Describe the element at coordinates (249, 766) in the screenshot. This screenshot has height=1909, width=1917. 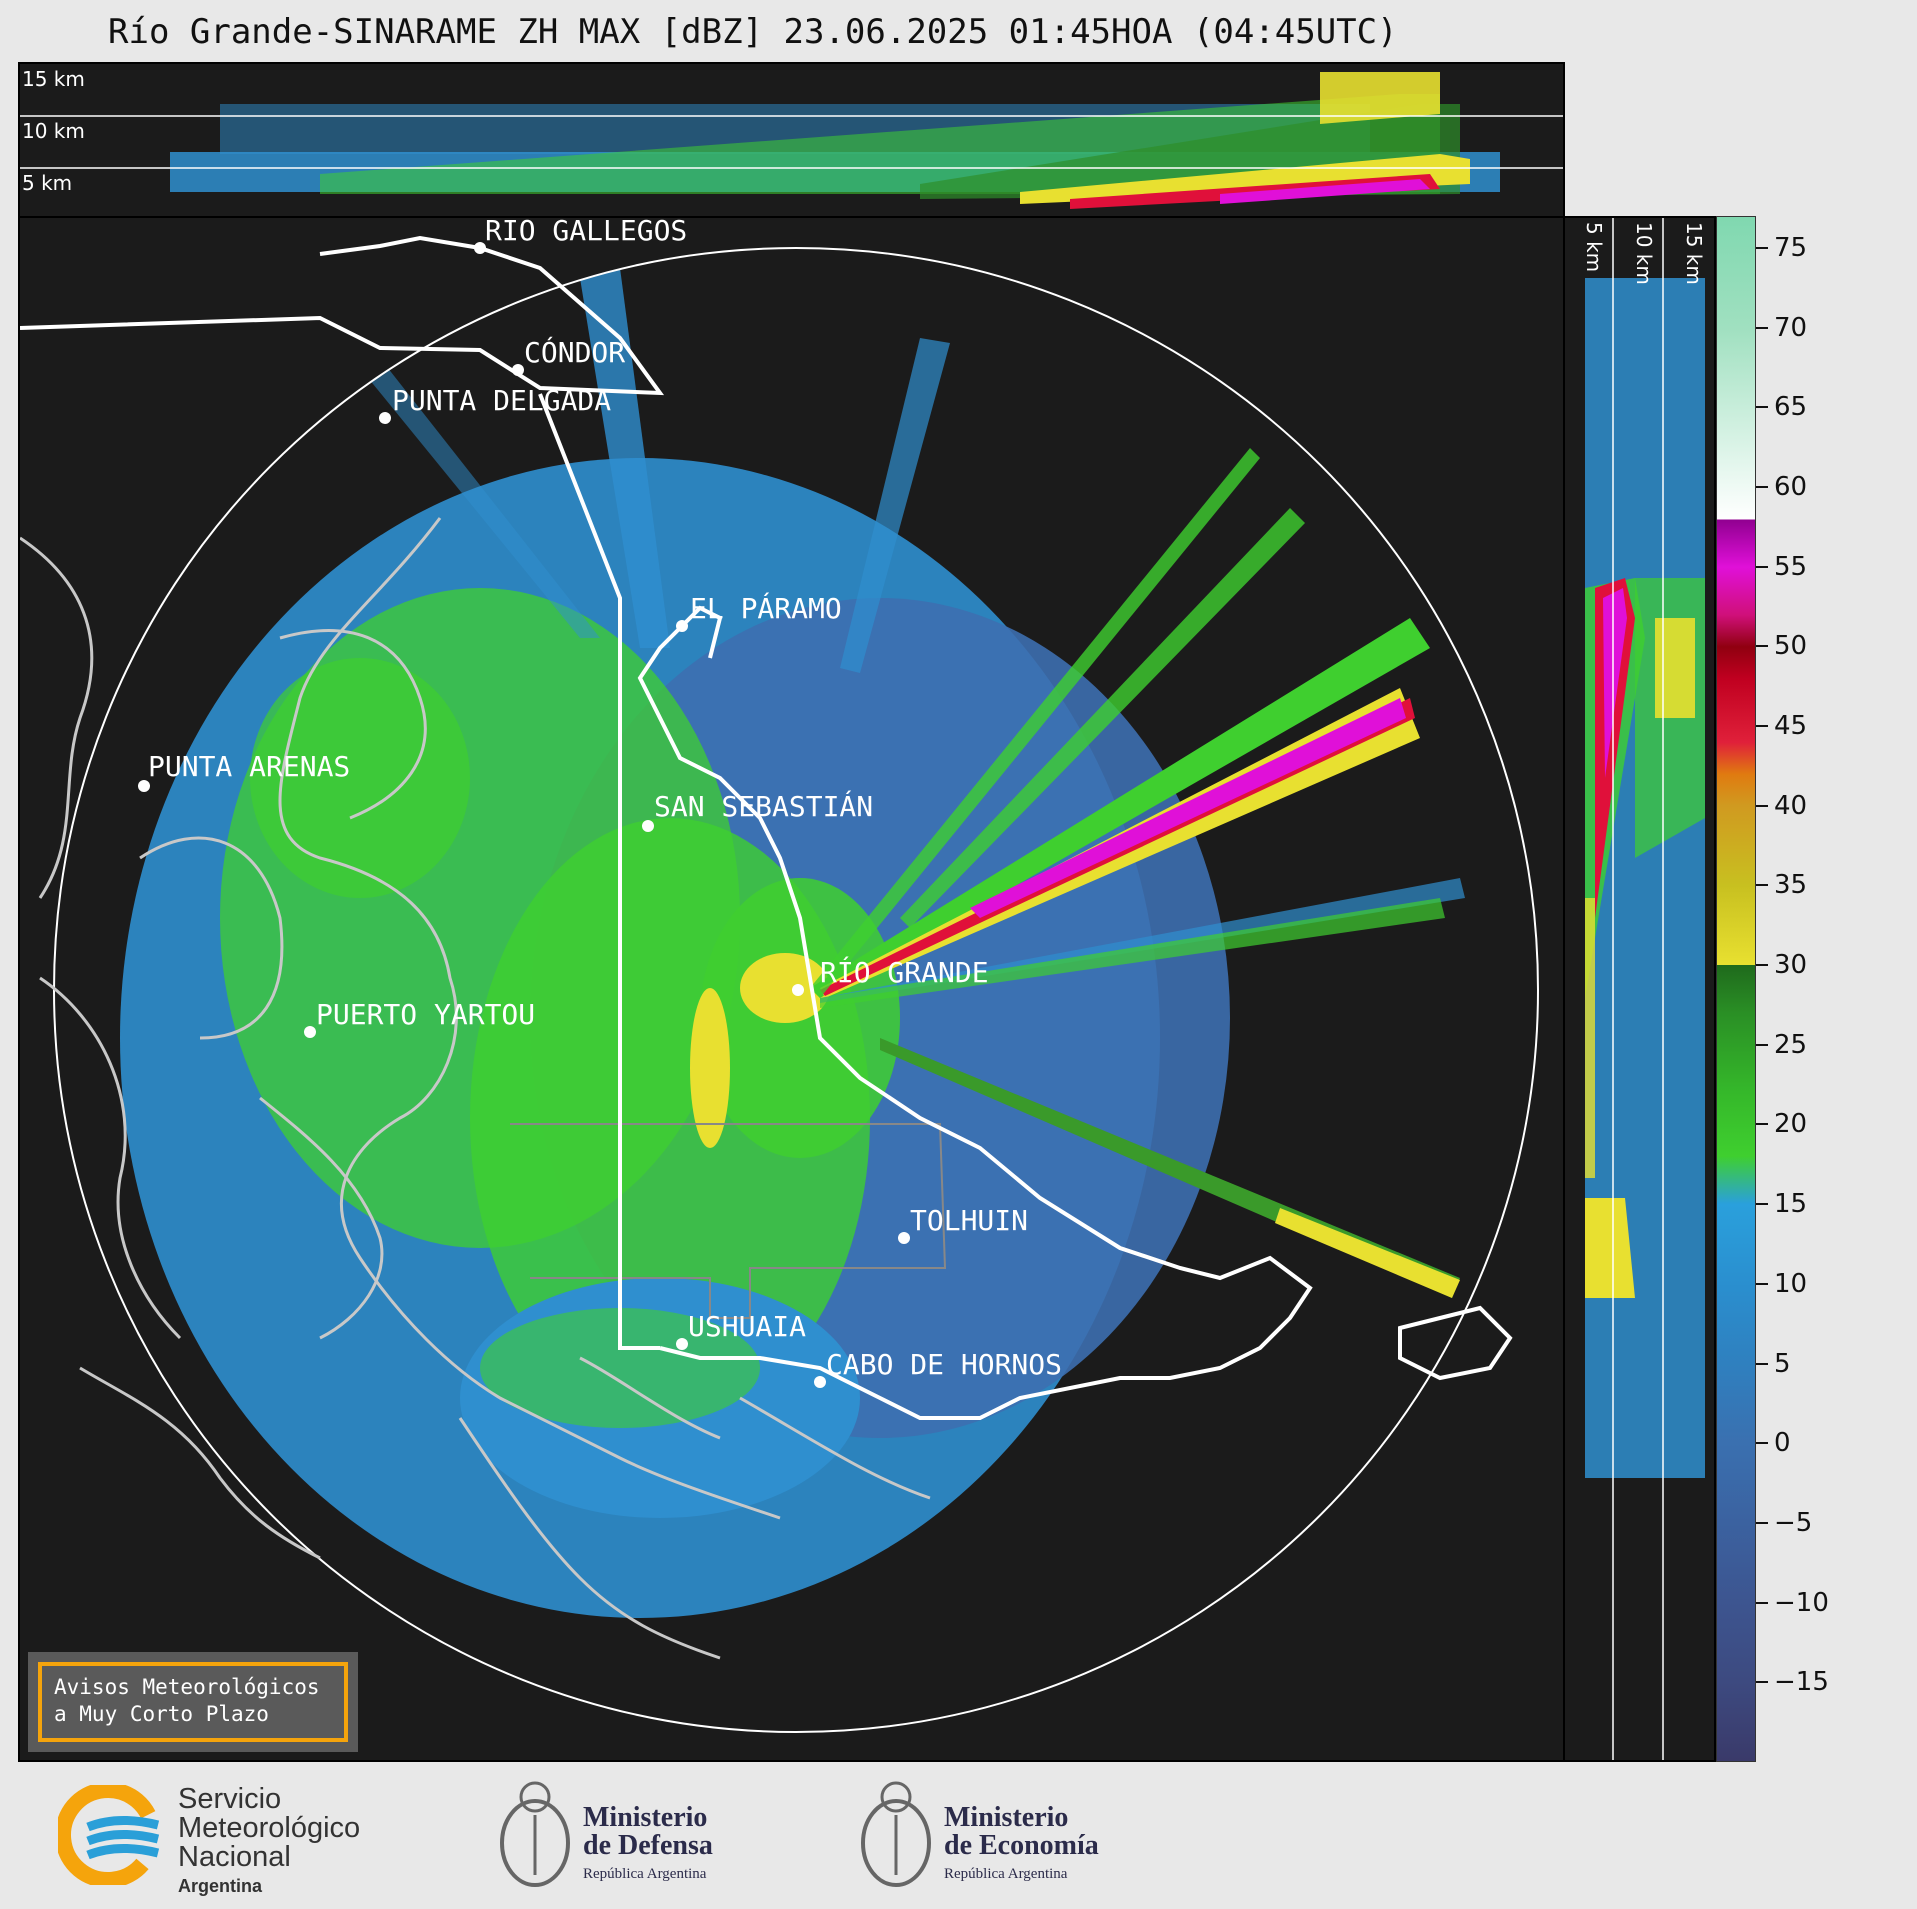
I see `place-label-punta-arenas: PUNTA ARENAS` at that location.